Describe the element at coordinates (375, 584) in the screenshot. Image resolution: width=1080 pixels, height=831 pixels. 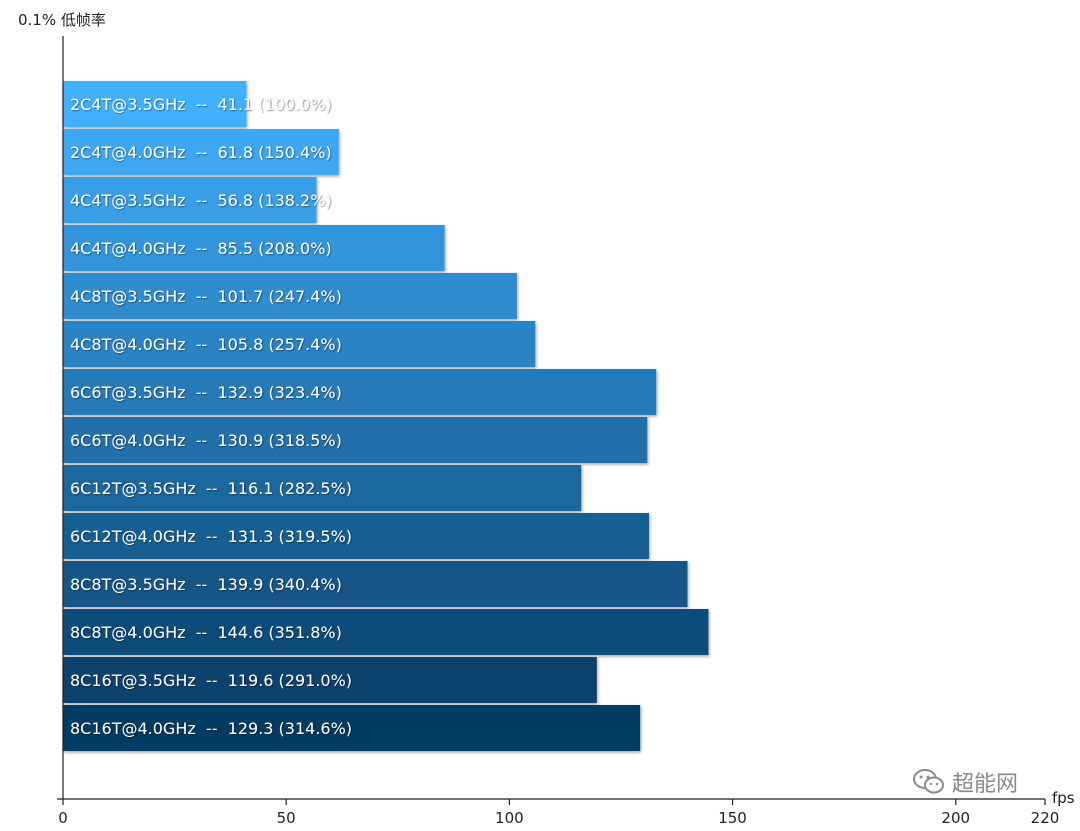
I see `bar-8C8T@3.5GHz` at that location.